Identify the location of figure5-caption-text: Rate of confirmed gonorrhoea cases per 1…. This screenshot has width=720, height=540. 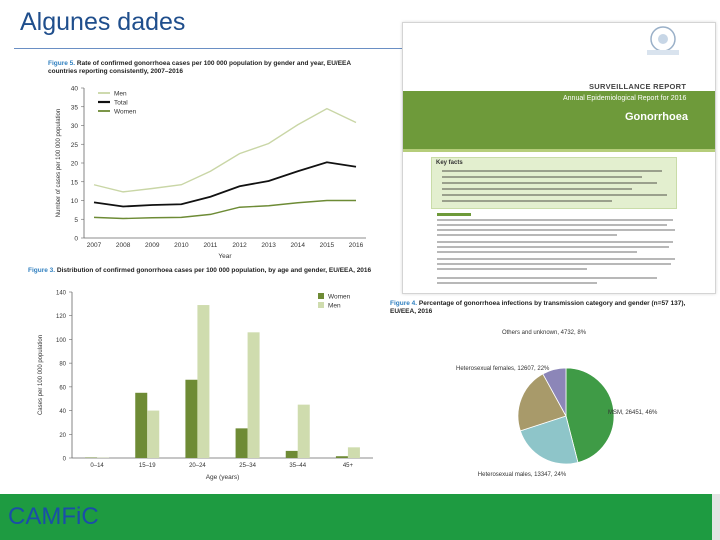
(199, 67).